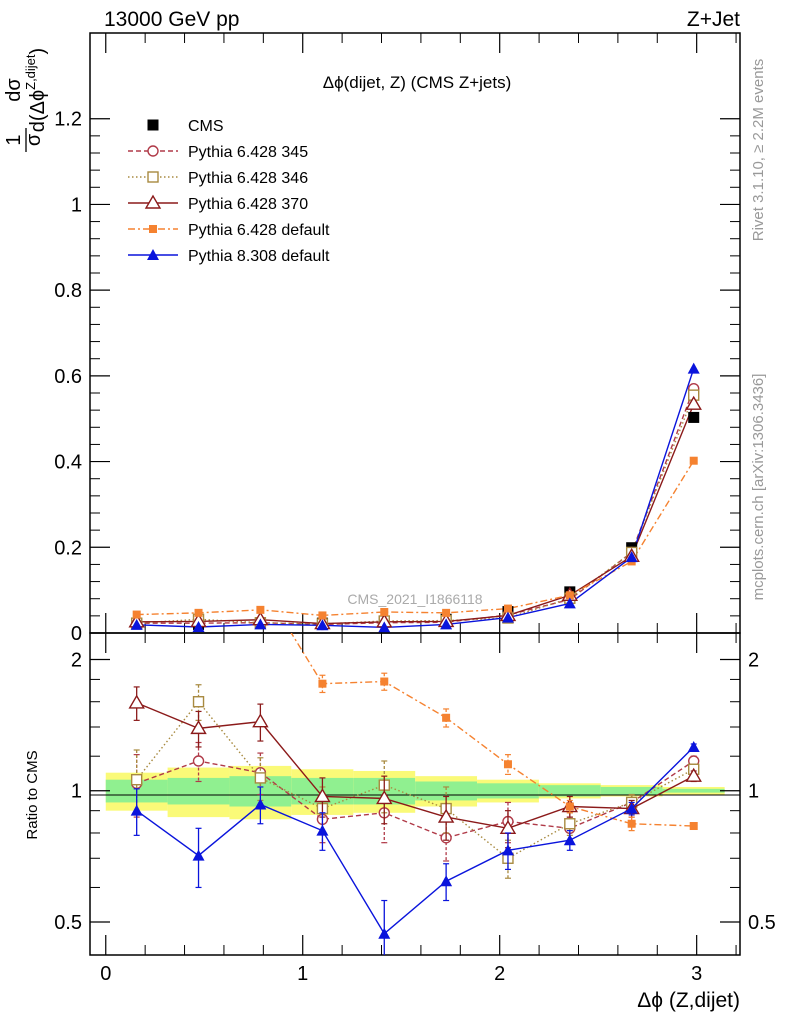 This screenshot has height=1024, width=786. Describe the element at coordinates (105, 974) in the screenshot. I see `xtick-label: 0` at that location.